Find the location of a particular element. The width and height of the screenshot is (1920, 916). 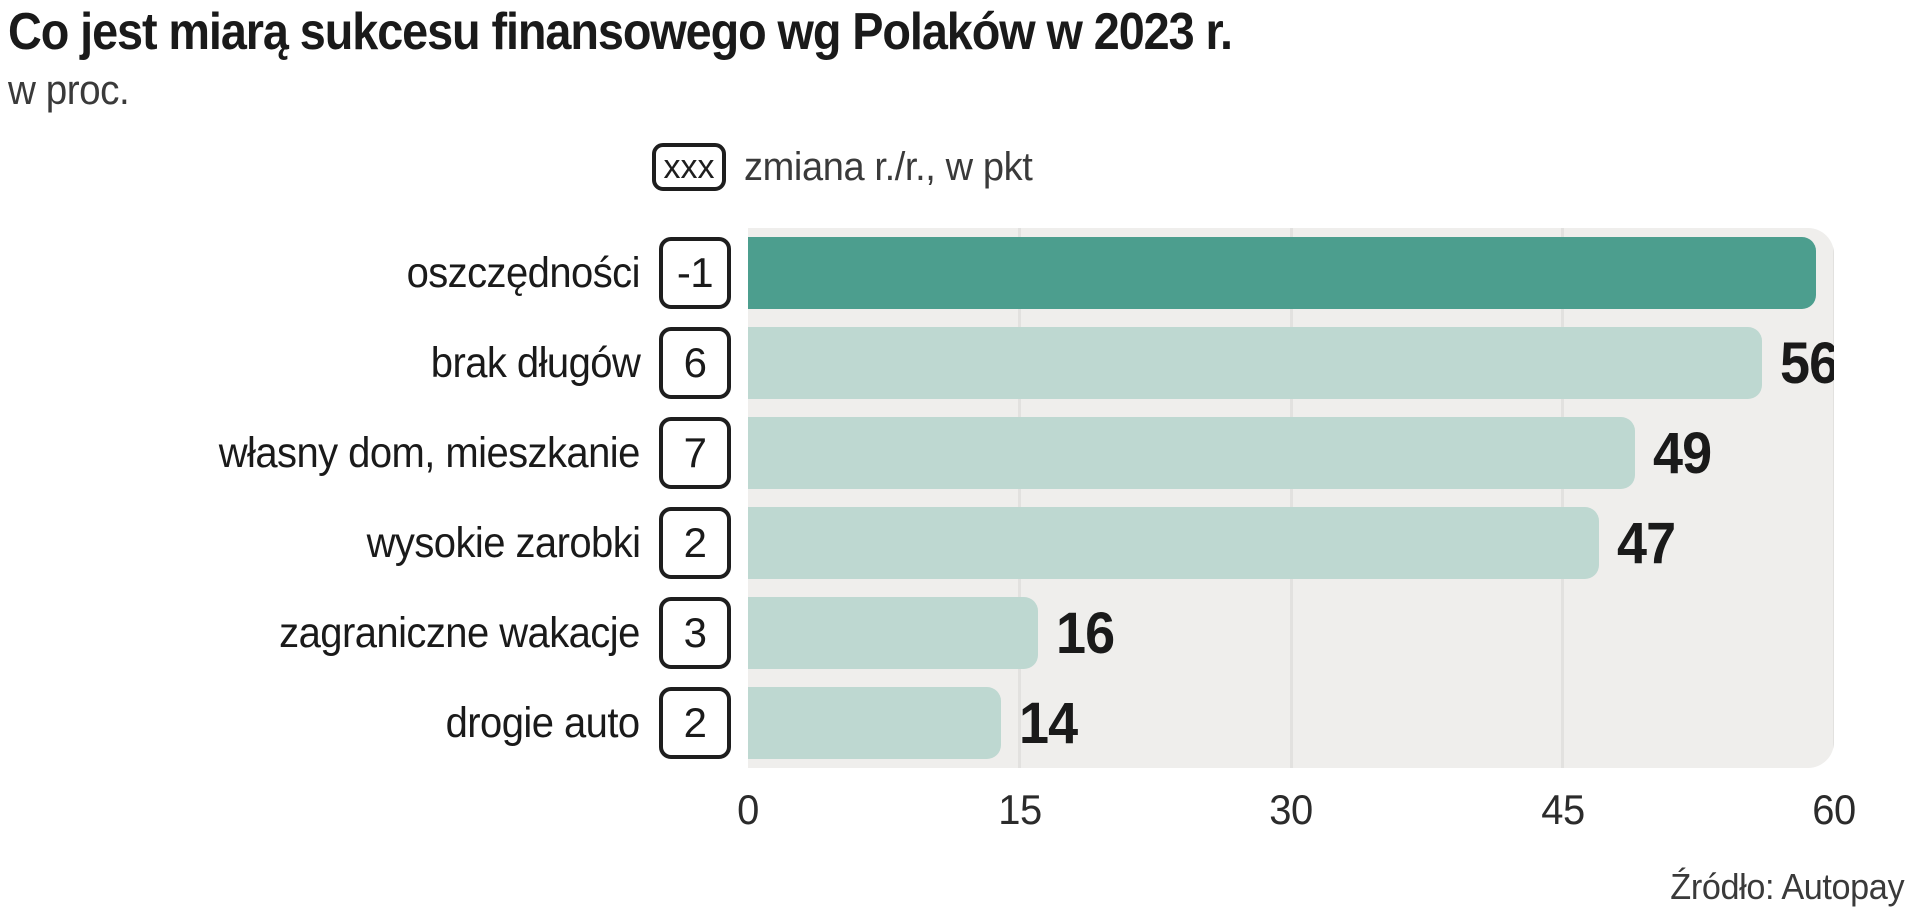

bar-row: 47 is located at coordinates (1291, 543).